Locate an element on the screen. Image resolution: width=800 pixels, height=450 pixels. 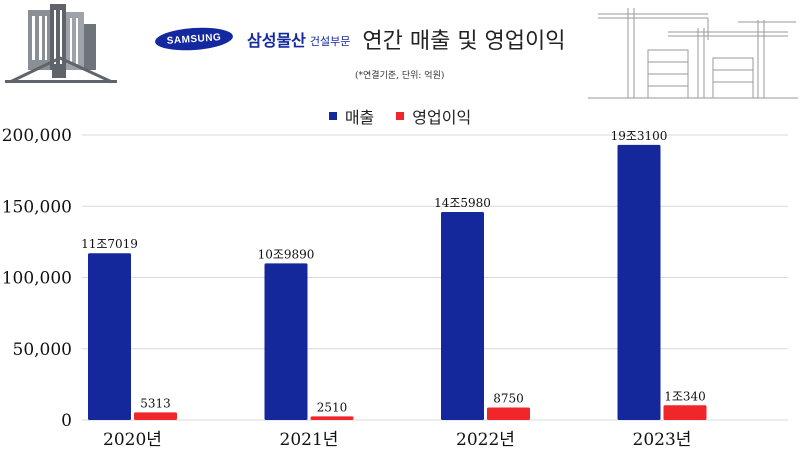
x-tick-label: 2023년 is located at coordinates (662, 440).